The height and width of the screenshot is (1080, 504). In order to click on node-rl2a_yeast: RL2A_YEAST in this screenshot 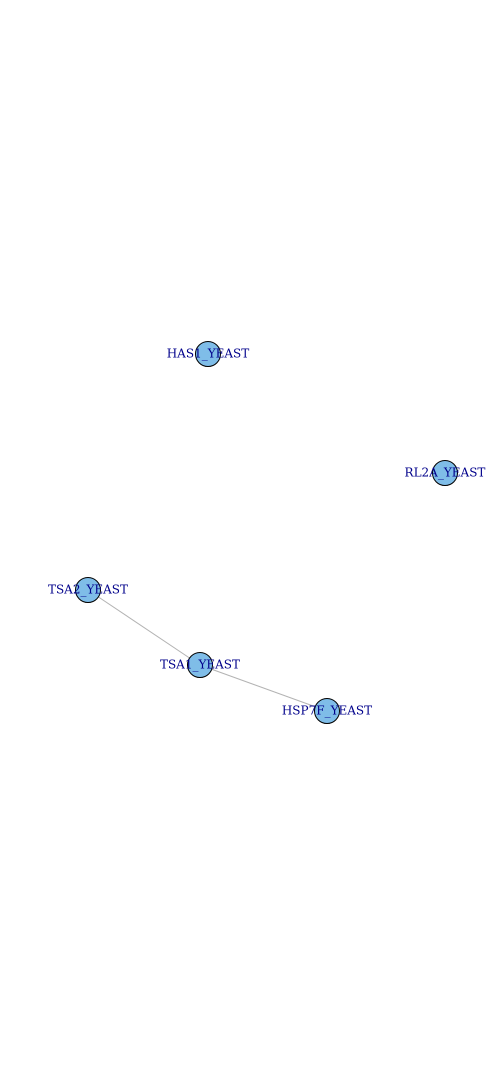, I will do `click(445, 473)`.